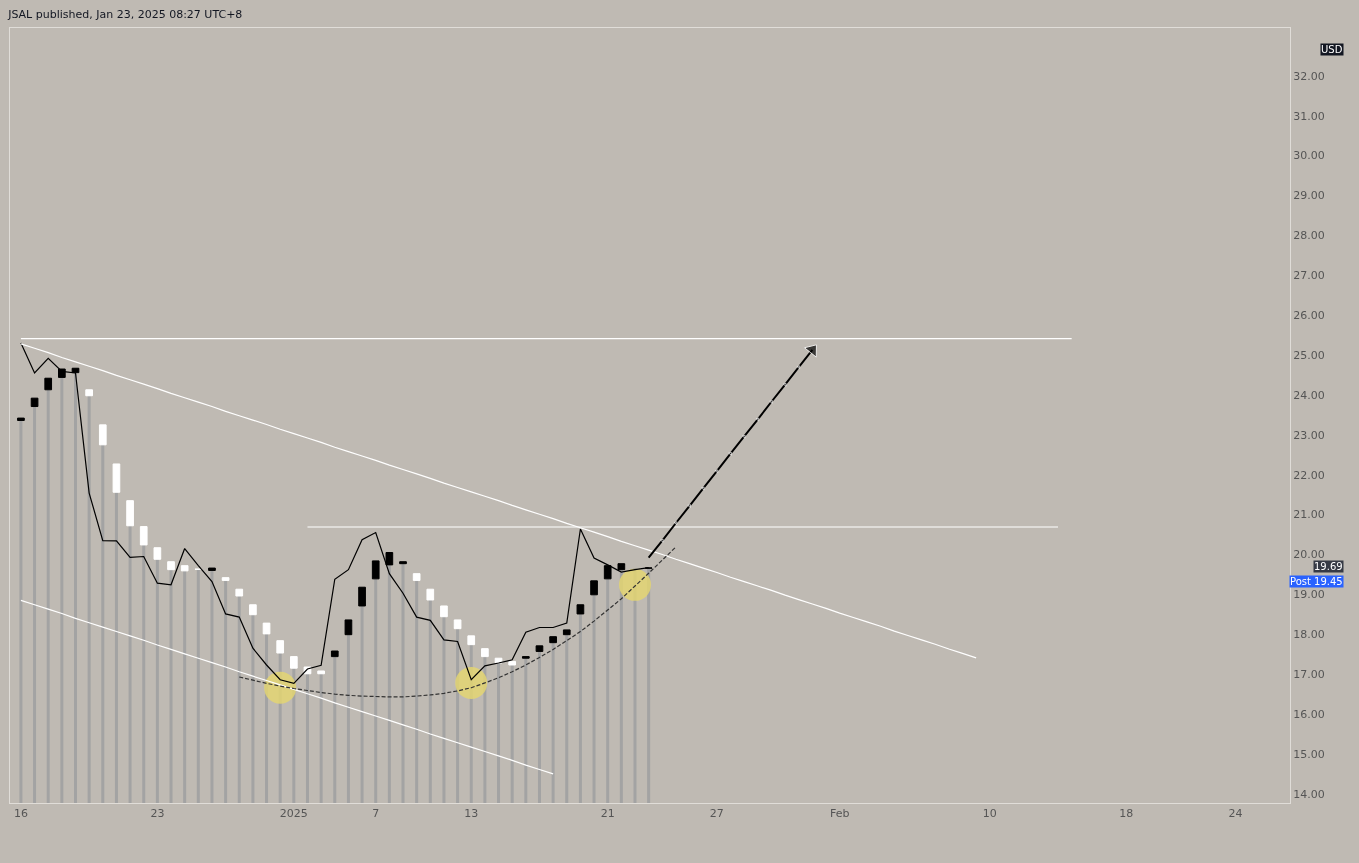 The width and height of the screenshot is (1359, 863). Describe the element at coordinates (1235, 814) in the screenshot. I see `x-tick-label: 24` at that location.